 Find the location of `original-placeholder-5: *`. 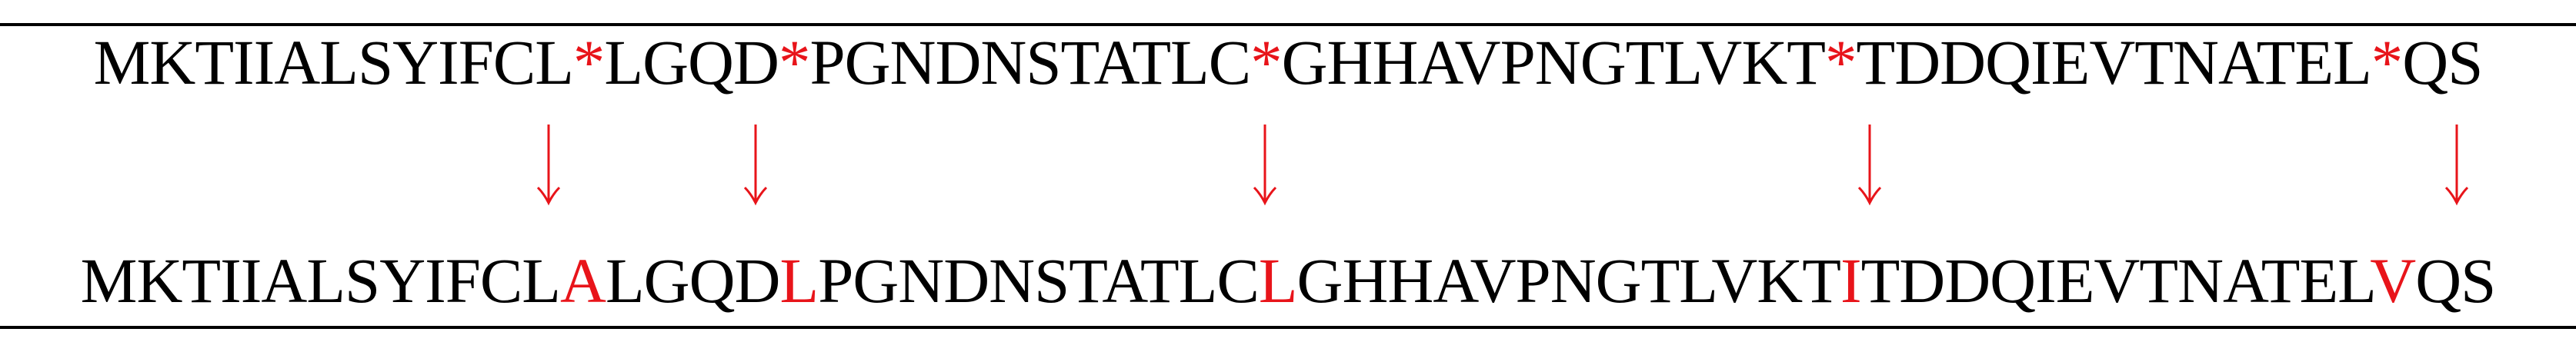

original-placeholder-5: * is located at coordinates (2387, 62).